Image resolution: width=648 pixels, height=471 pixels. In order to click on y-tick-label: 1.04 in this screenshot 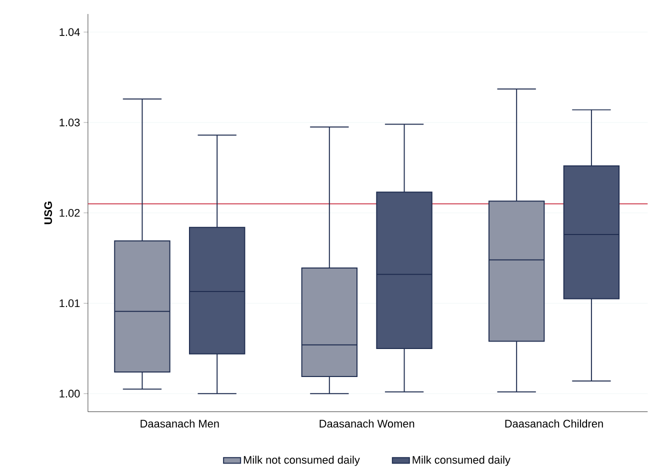, I will do `click(70, 32)`.